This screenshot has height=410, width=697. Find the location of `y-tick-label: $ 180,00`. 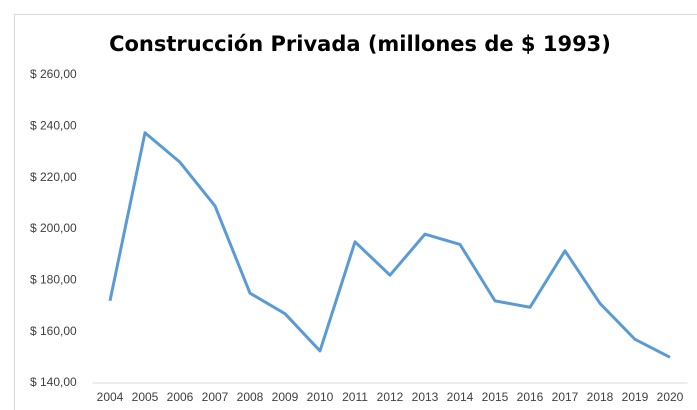

y-tick-label: $ 180,00 is located at coordinates (53, 280).